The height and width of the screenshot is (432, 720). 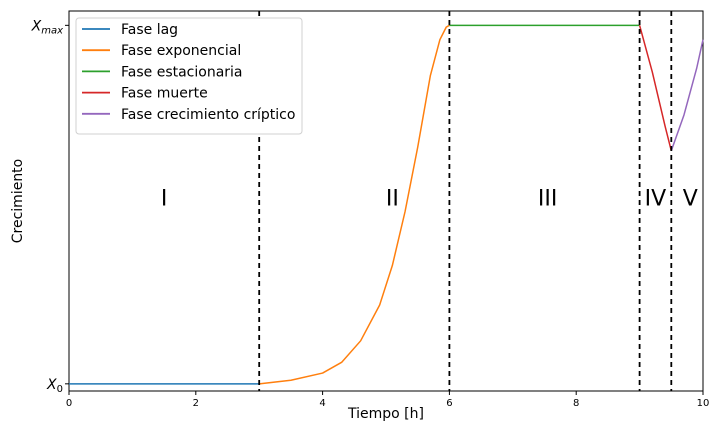 I want to click on x-tick-label: 6, so click(x=449, y=403).